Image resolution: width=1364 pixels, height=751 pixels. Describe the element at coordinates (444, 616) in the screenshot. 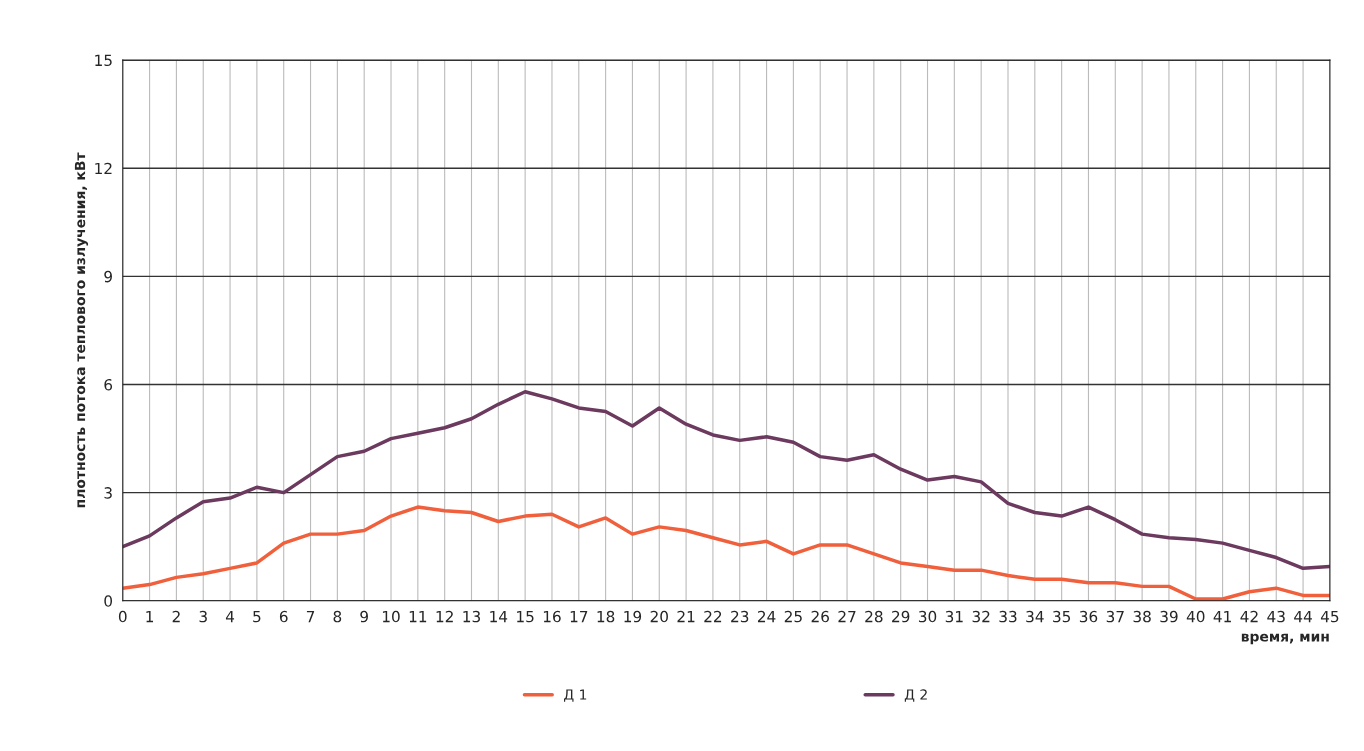

I see `x-tick-label: 12` at that location.